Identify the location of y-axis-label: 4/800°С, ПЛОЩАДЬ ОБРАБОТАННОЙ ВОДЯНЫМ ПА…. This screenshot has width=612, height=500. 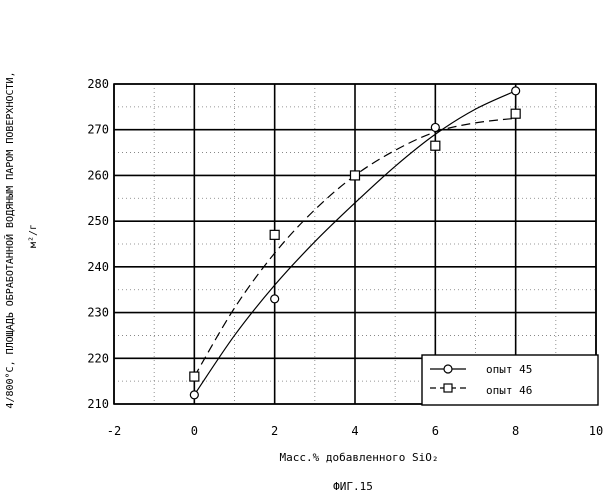
(9, 239).